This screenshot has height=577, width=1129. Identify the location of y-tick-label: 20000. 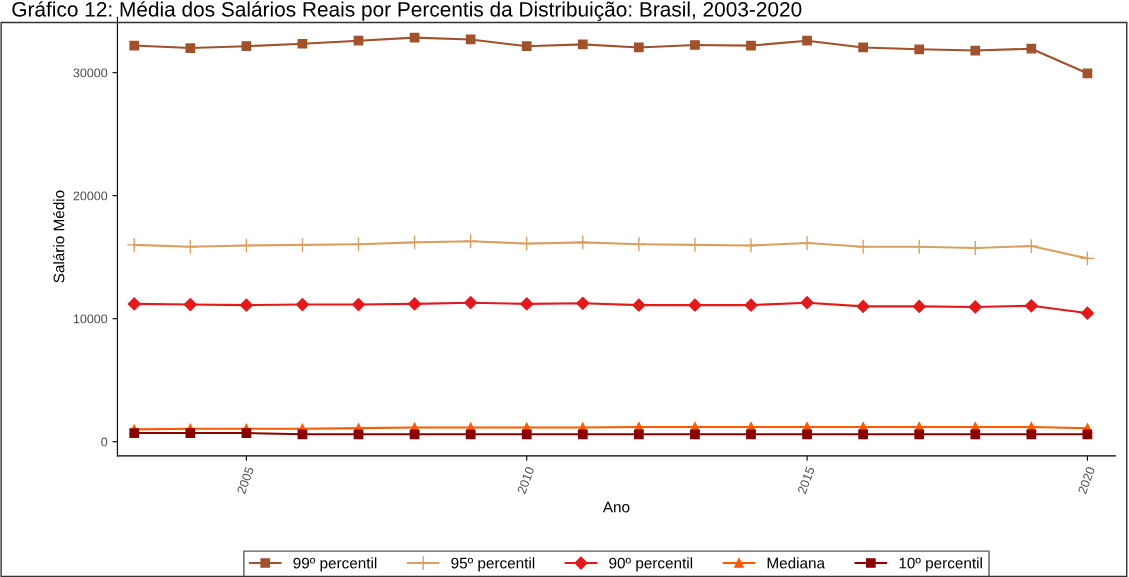
(90, 196).